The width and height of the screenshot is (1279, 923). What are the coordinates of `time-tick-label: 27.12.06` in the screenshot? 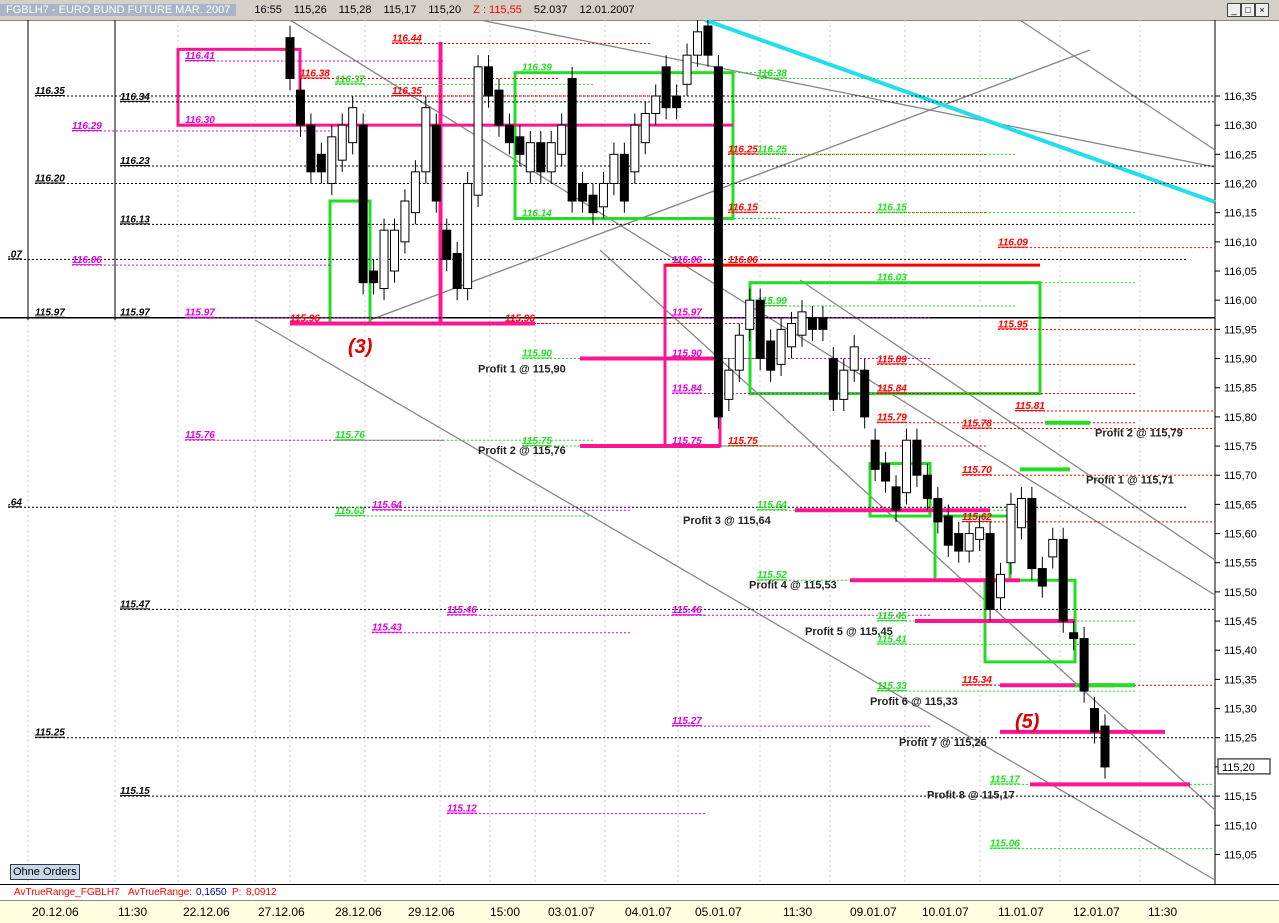 It's located at (281, 912).